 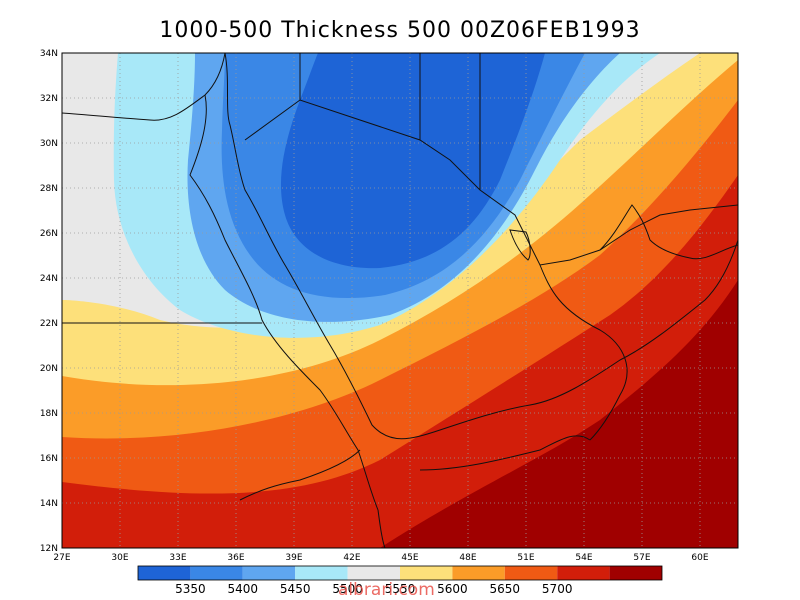 I want to click on lat-label: 28N, so click(x=49, y=189).